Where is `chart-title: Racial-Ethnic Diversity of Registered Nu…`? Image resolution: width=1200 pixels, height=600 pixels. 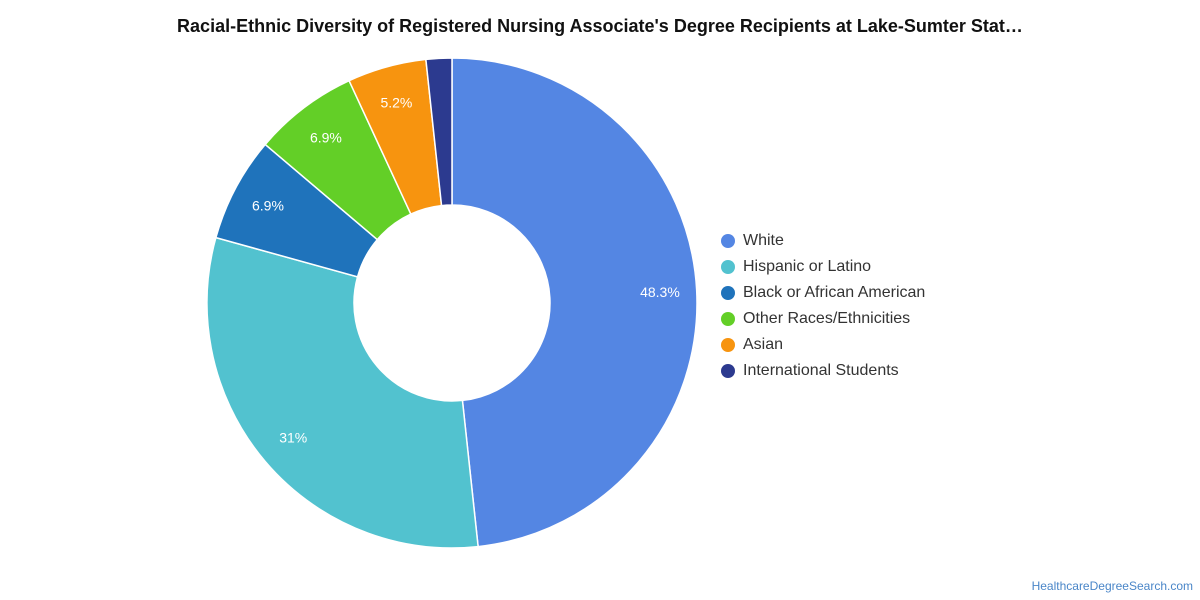 chart-title: Racial-Ethnic Diversity of Registered Nu… is located at coordinates (600, 26).